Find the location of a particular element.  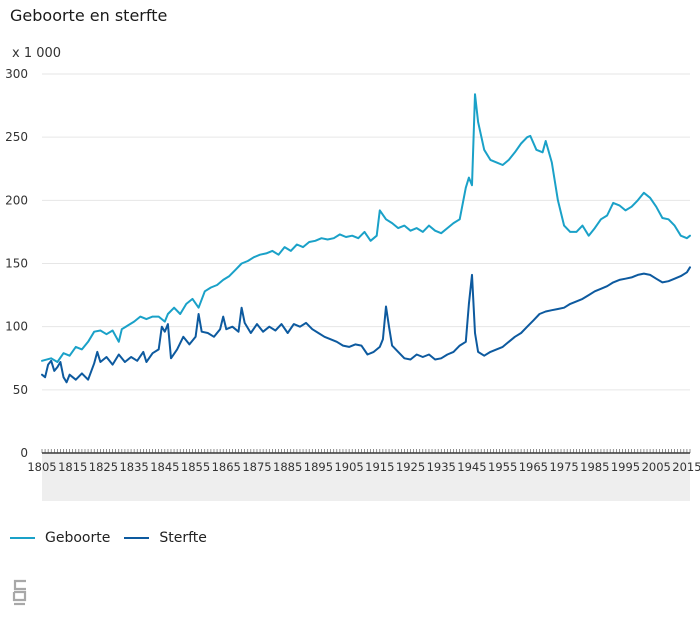

legend-swatch-sterfte is located at coordinates (137, 538).